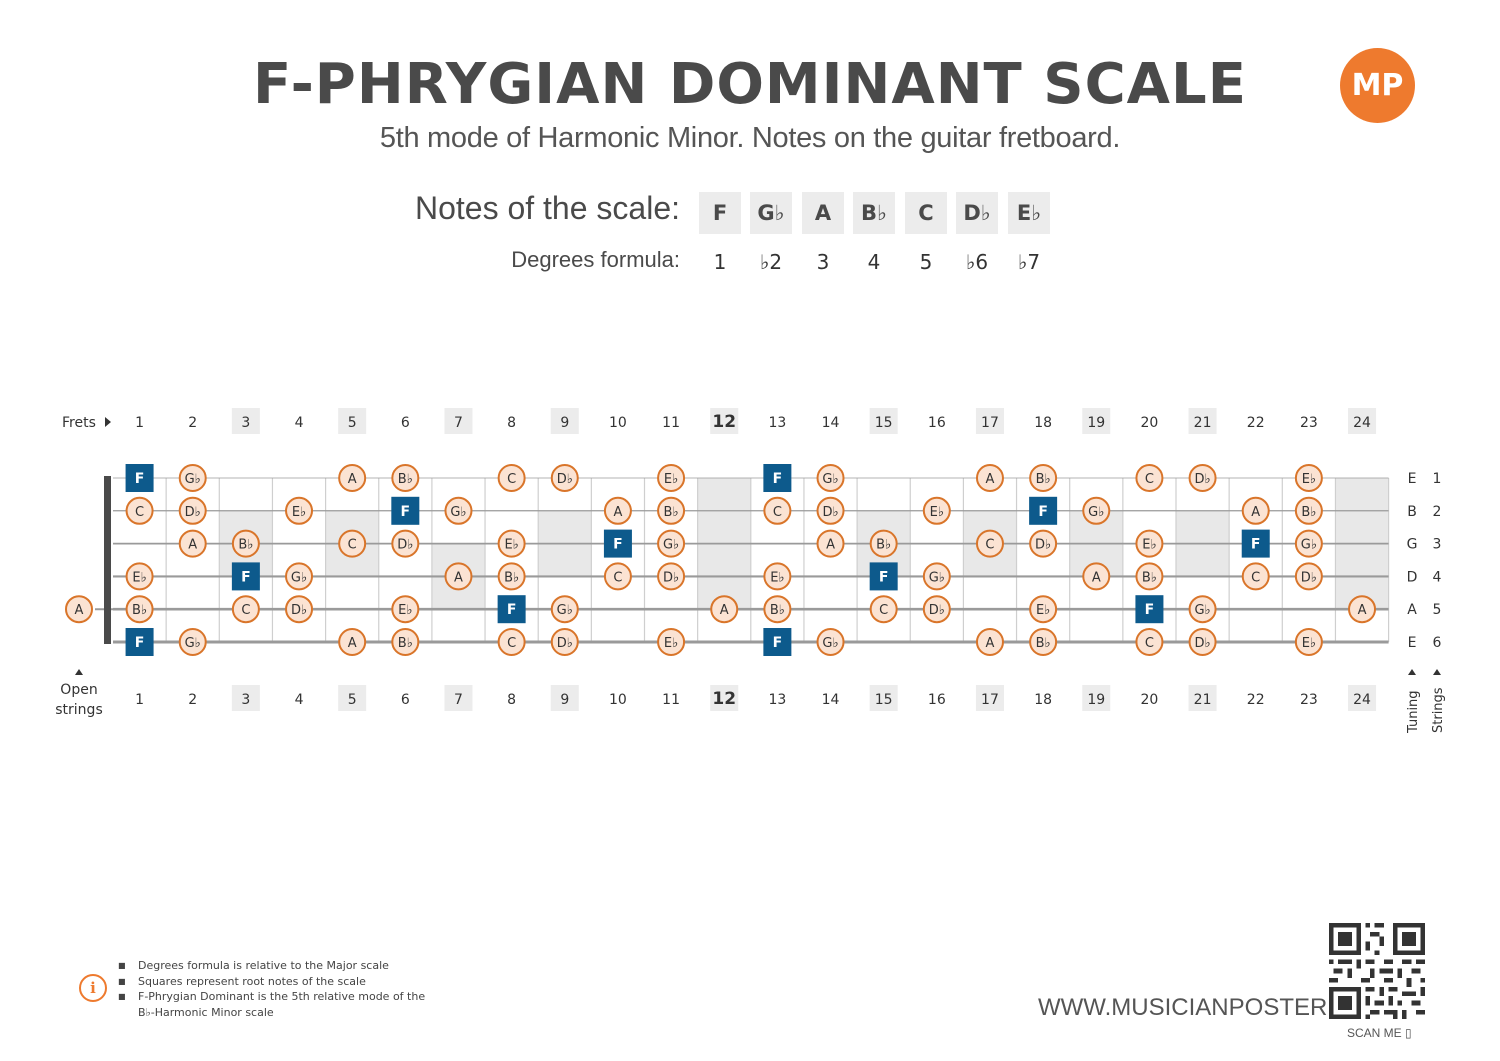 The image size is (1500, 1061). Describe the element at coordinates (1413, 712) in the screenshot. I see `tuning-label: Tuning` at that location.